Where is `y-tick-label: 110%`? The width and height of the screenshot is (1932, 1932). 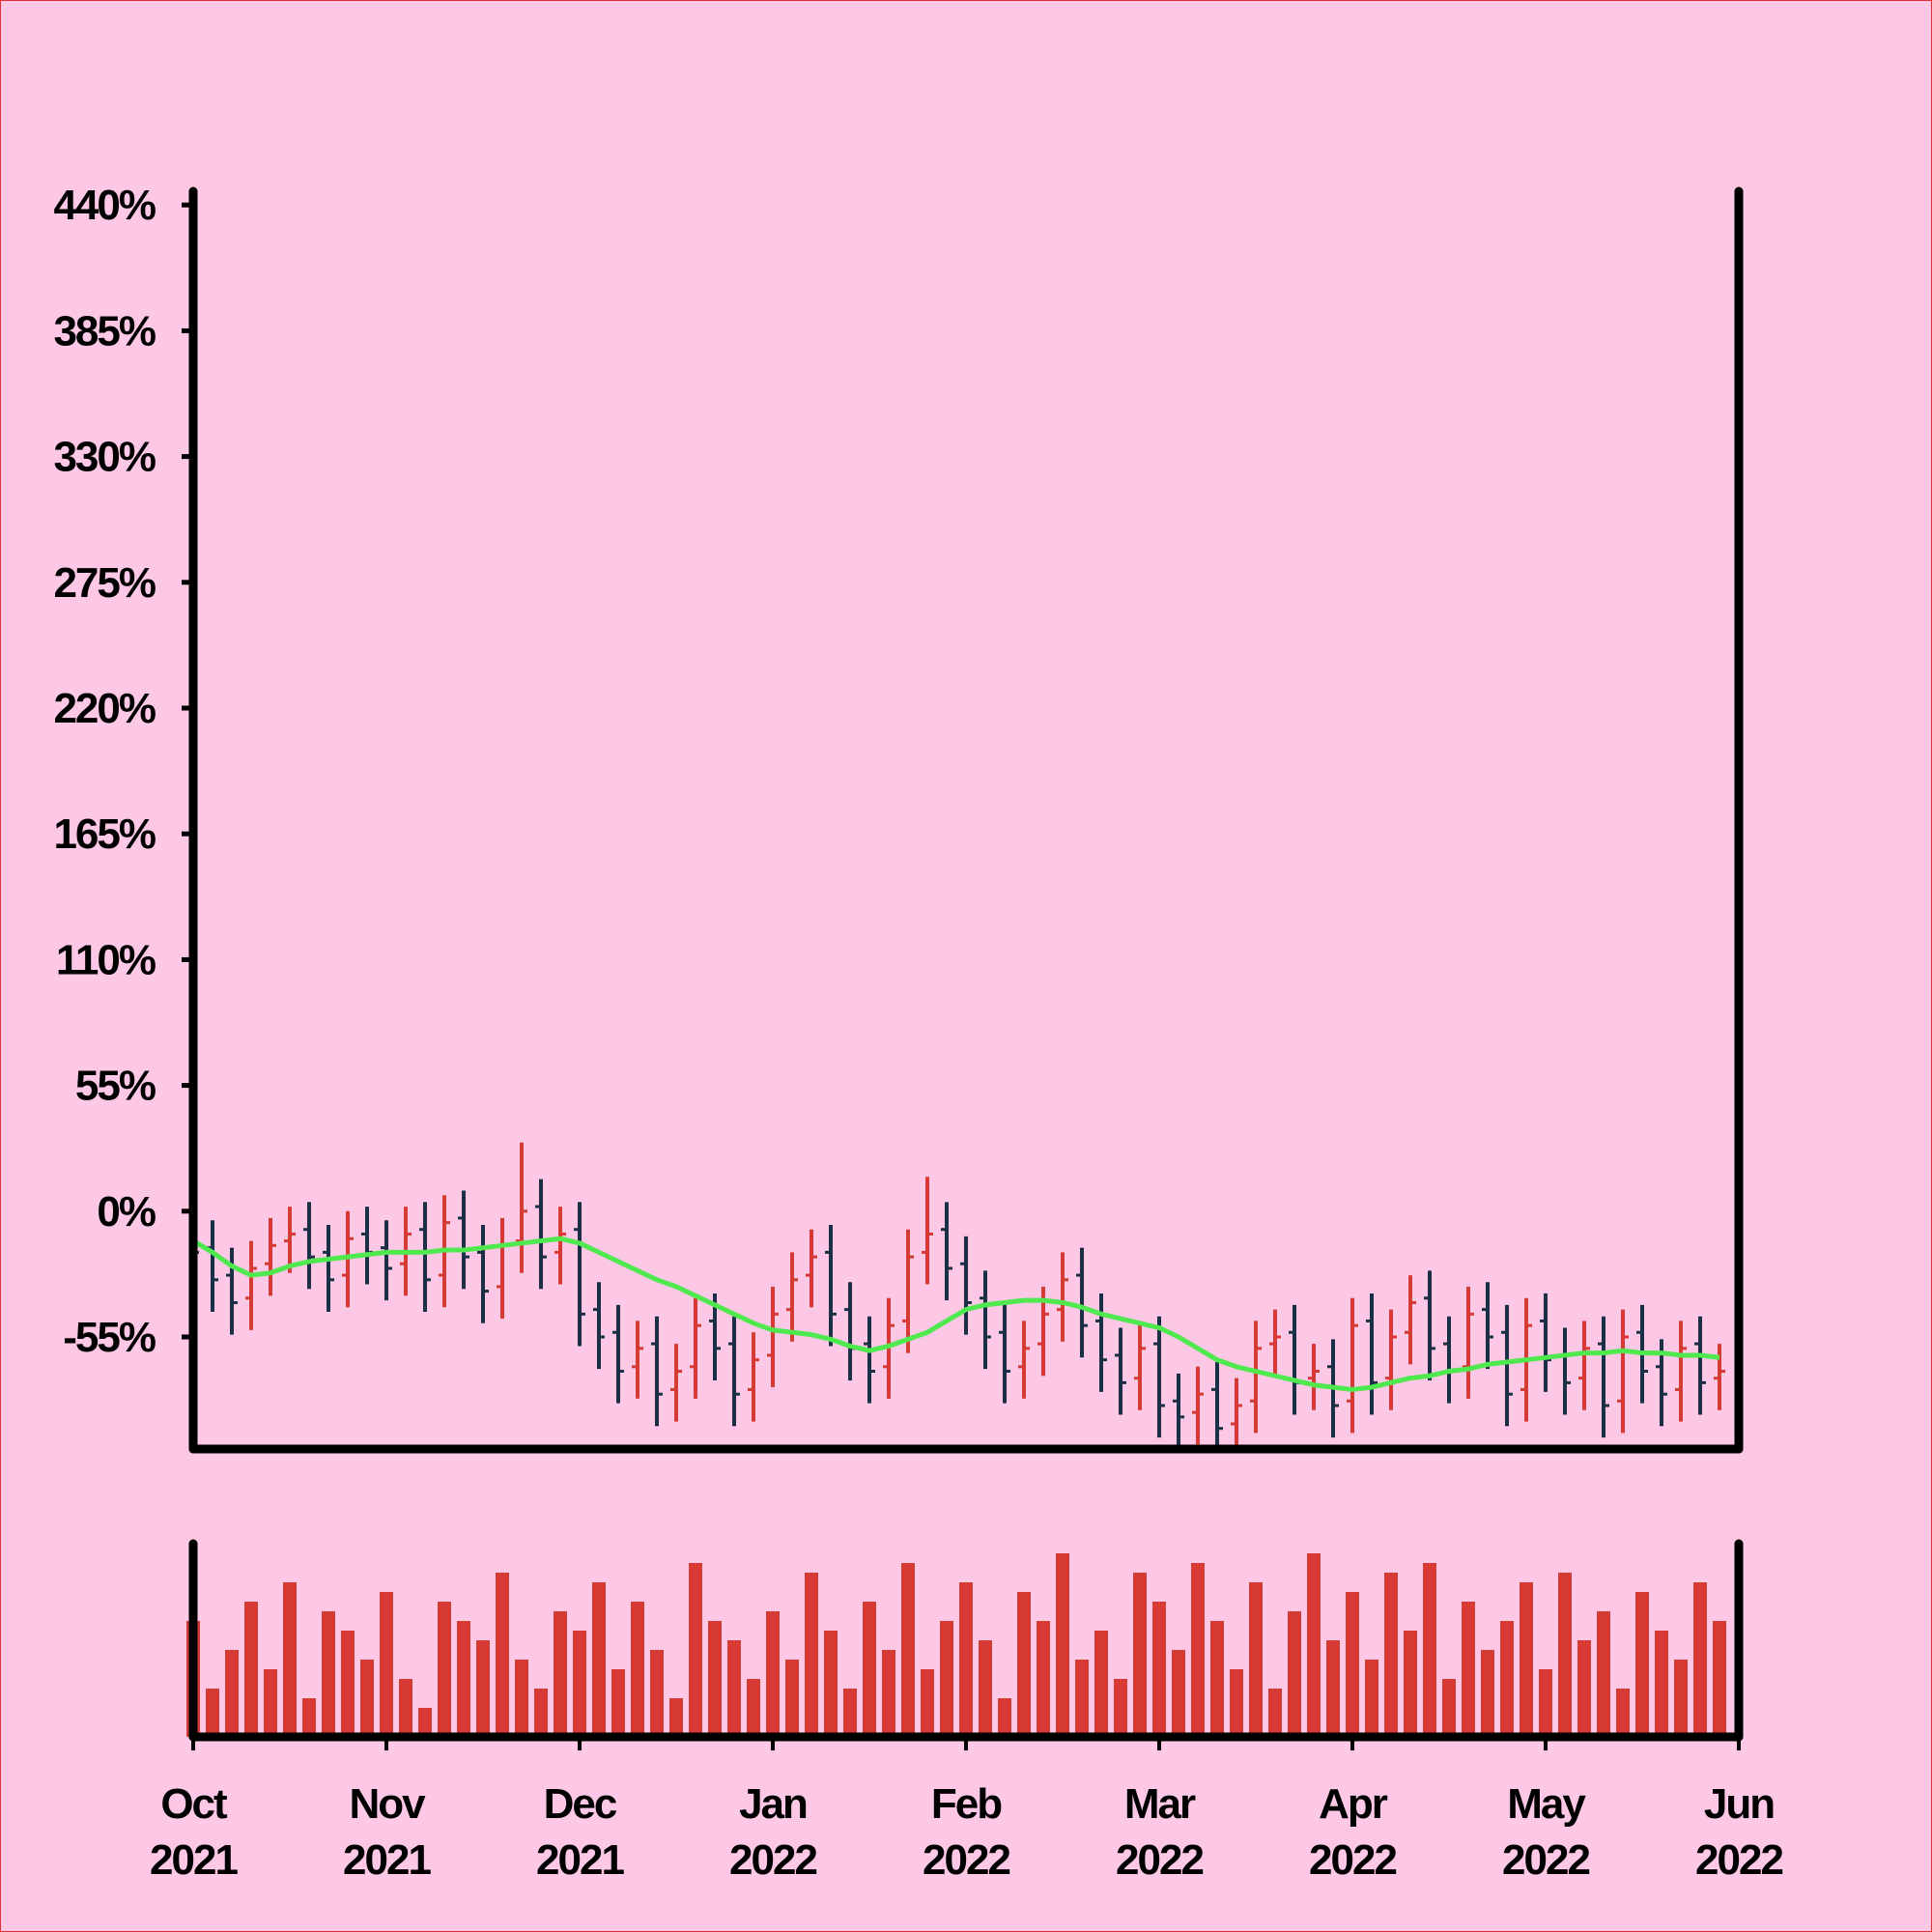 y-tick-label: 110% is located at coordinates (106, 959).